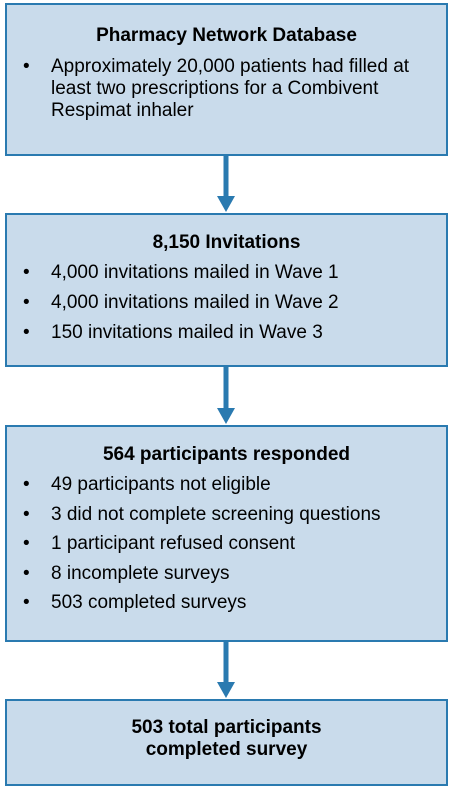 The image size is (451, 789). Describe the element at coordinates (226, 454) in the screenshot. I see `box-title: 564 participants responded` at that location.